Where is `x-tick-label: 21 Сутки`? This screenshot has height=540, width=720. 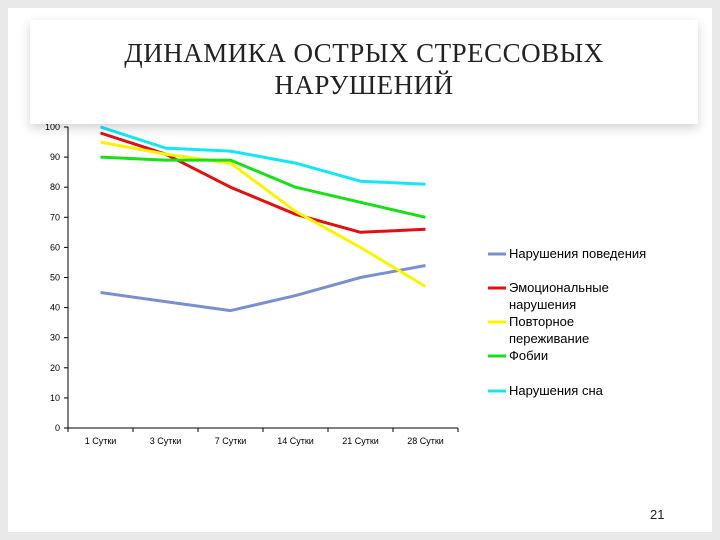
x-tick-label: 21 Сутки is located at coordinates (360, 441).